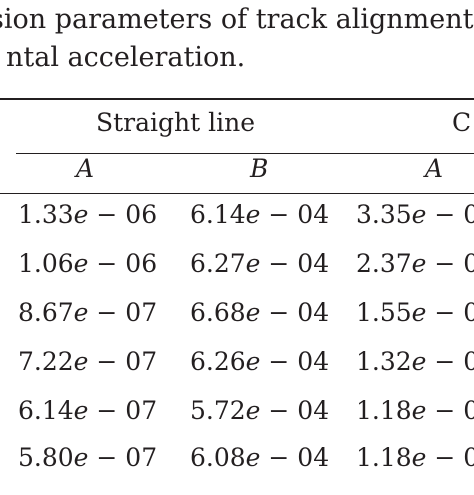  What do you see at coordinates (260, 263) in the screenshot?
I see `cell-straight-b: 6.27e − 04` at bounding box center [260, 263].